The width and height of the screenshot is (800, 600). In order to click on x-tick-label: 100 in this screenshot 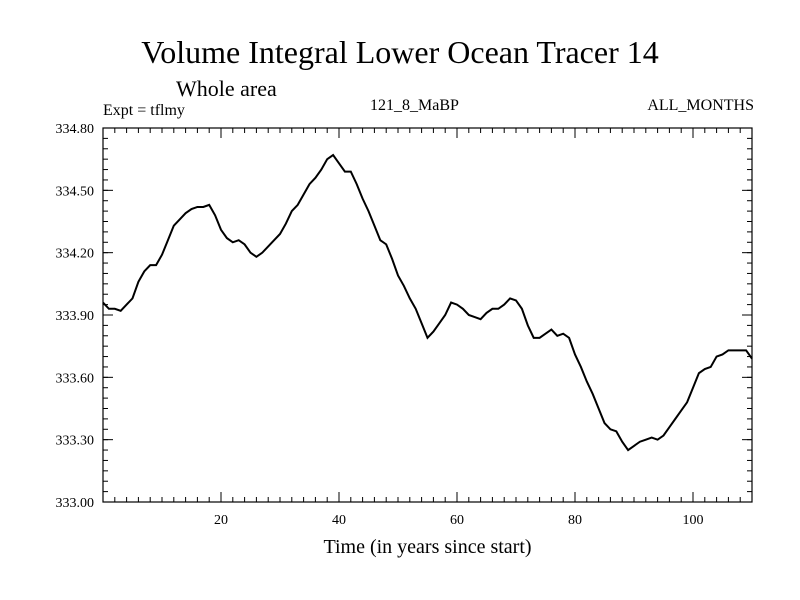, I will do `click(693, 520)`.